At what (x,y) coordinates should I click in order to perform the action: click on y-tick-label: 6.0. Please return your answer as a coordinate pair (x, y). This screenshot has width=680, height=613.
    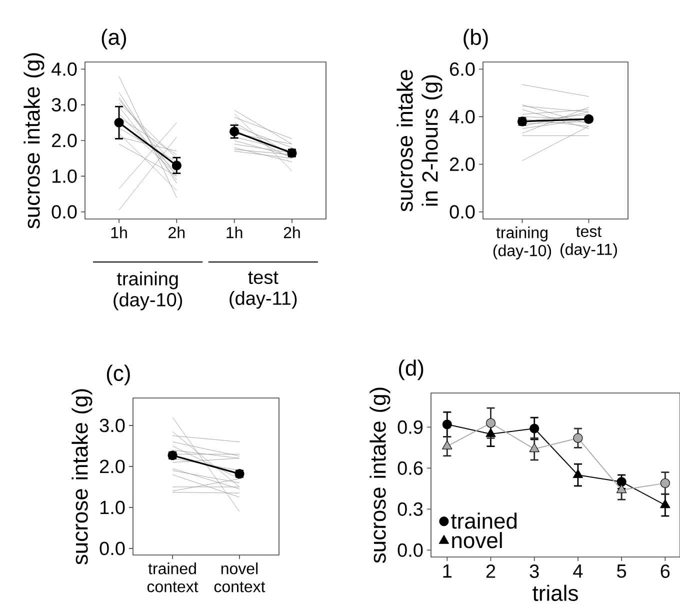
    Looking at the image, I should click on (462, 69).